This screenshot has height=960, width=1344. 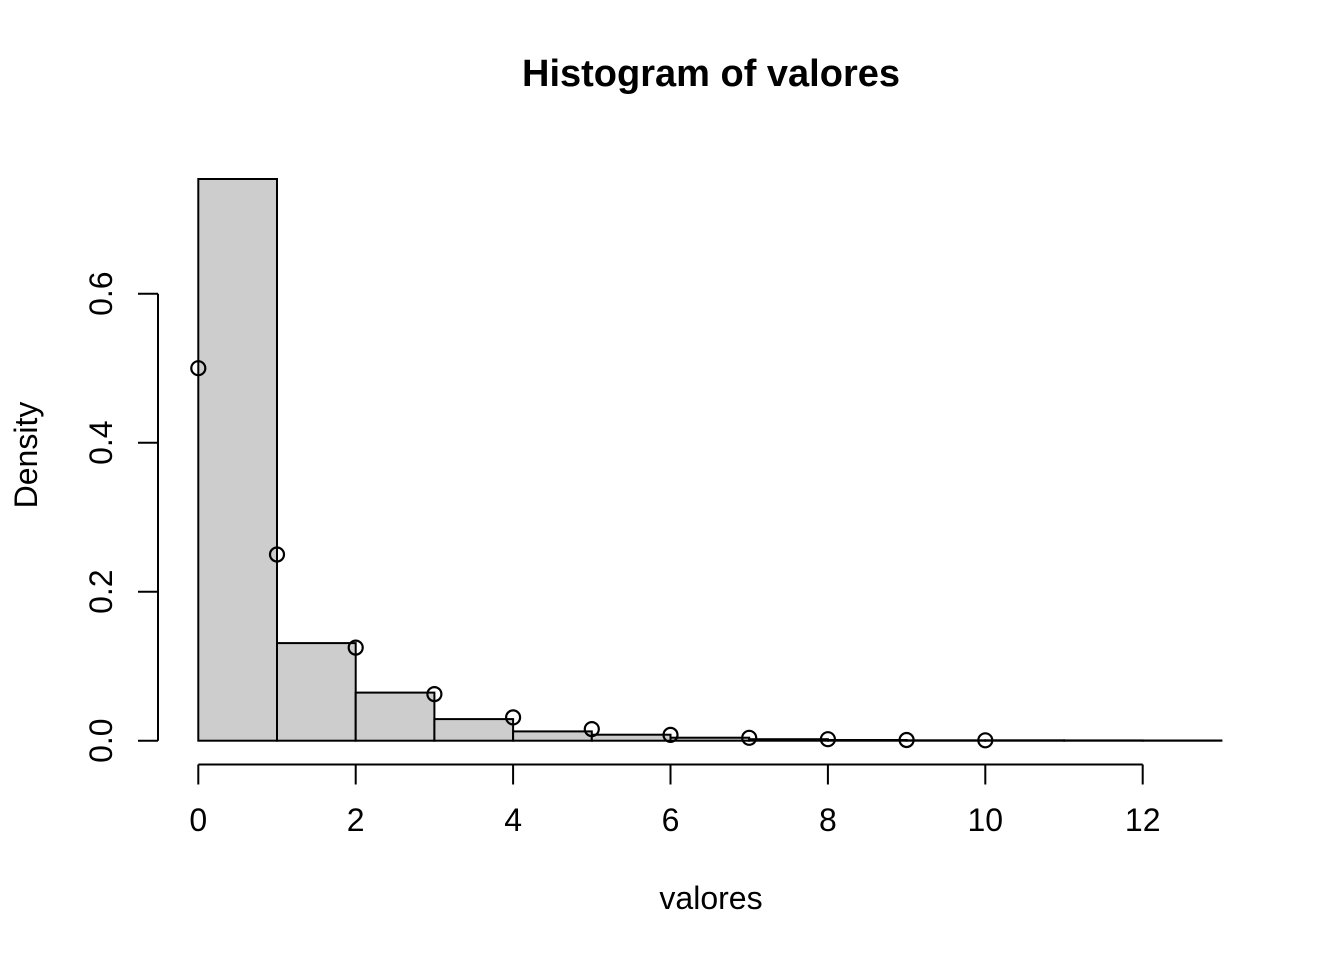 I want to click on x-tick-label: 4, so click(x=513, y=820).